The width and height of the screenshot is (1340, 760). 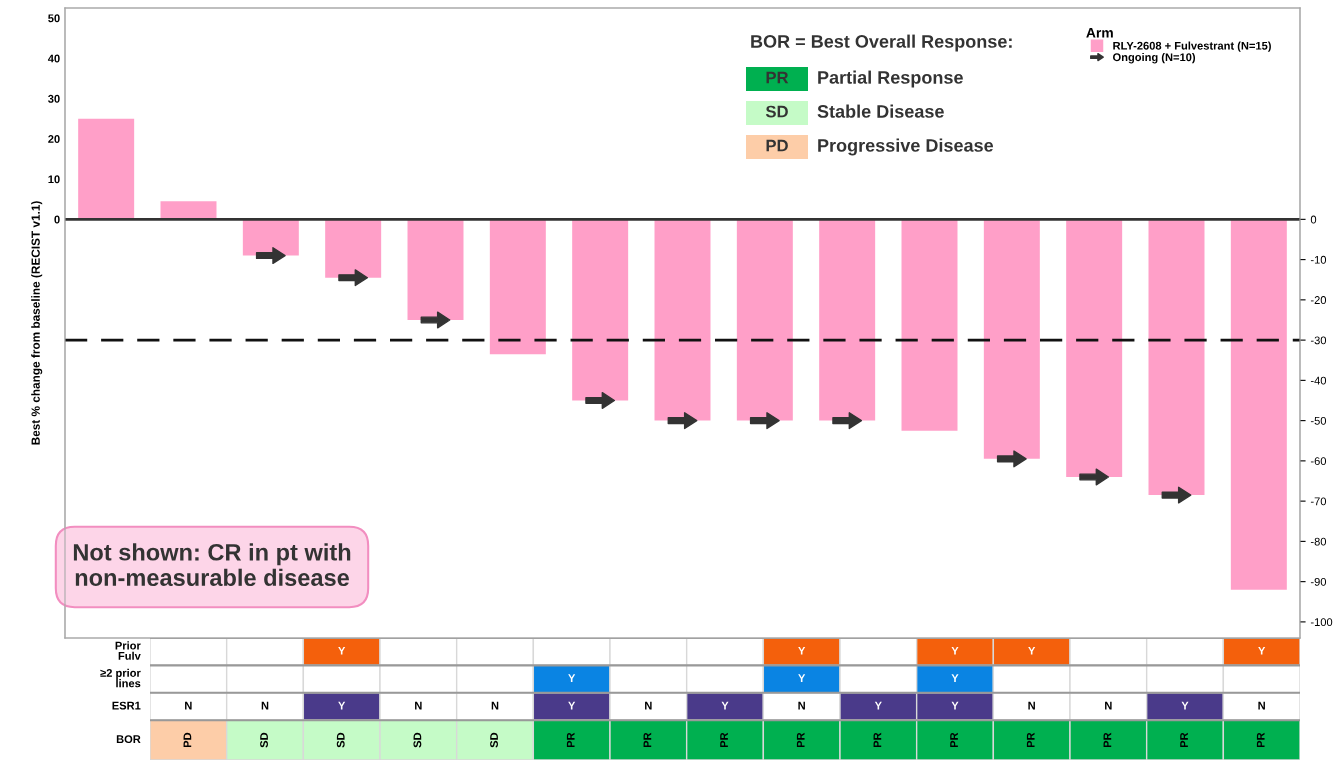 What do you see at coordinates (1318, 340) in the screenshot?
I see `y2-tick-label: -30` at bounding box center [1318, 340].